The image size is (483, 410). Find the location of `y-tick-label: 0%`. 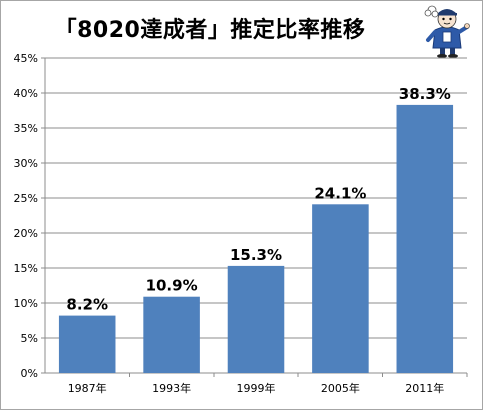

y-tick-label: 0% is located at coordinates (29, 373).